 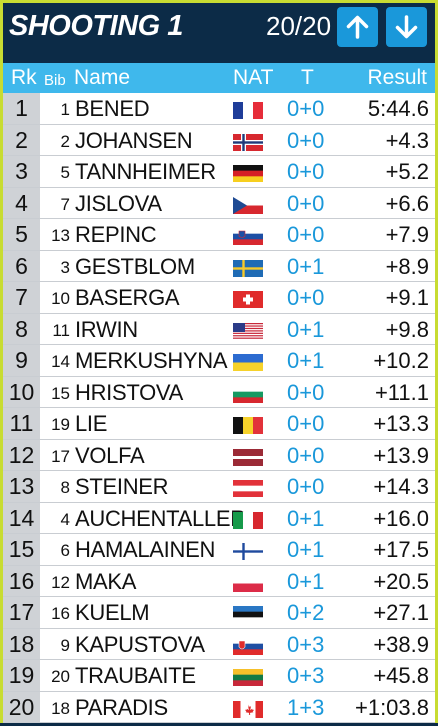 I want to click on rank-cell: 9, so click(x=21, y=360).